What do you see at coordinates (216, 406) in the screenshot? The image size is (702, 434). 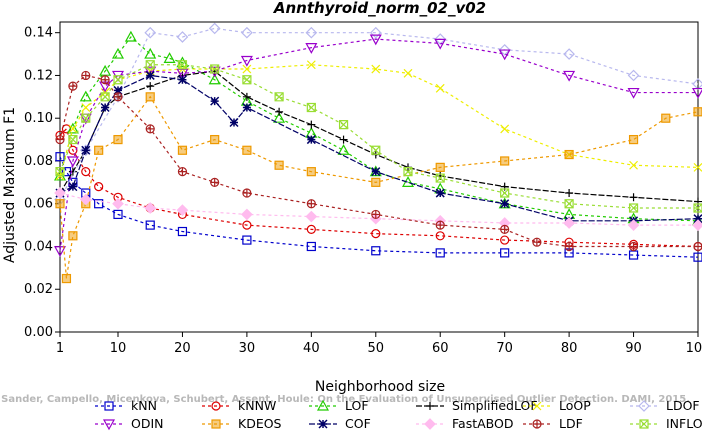 I see `legend-marker-knnw` at bounding box center [216, 406].